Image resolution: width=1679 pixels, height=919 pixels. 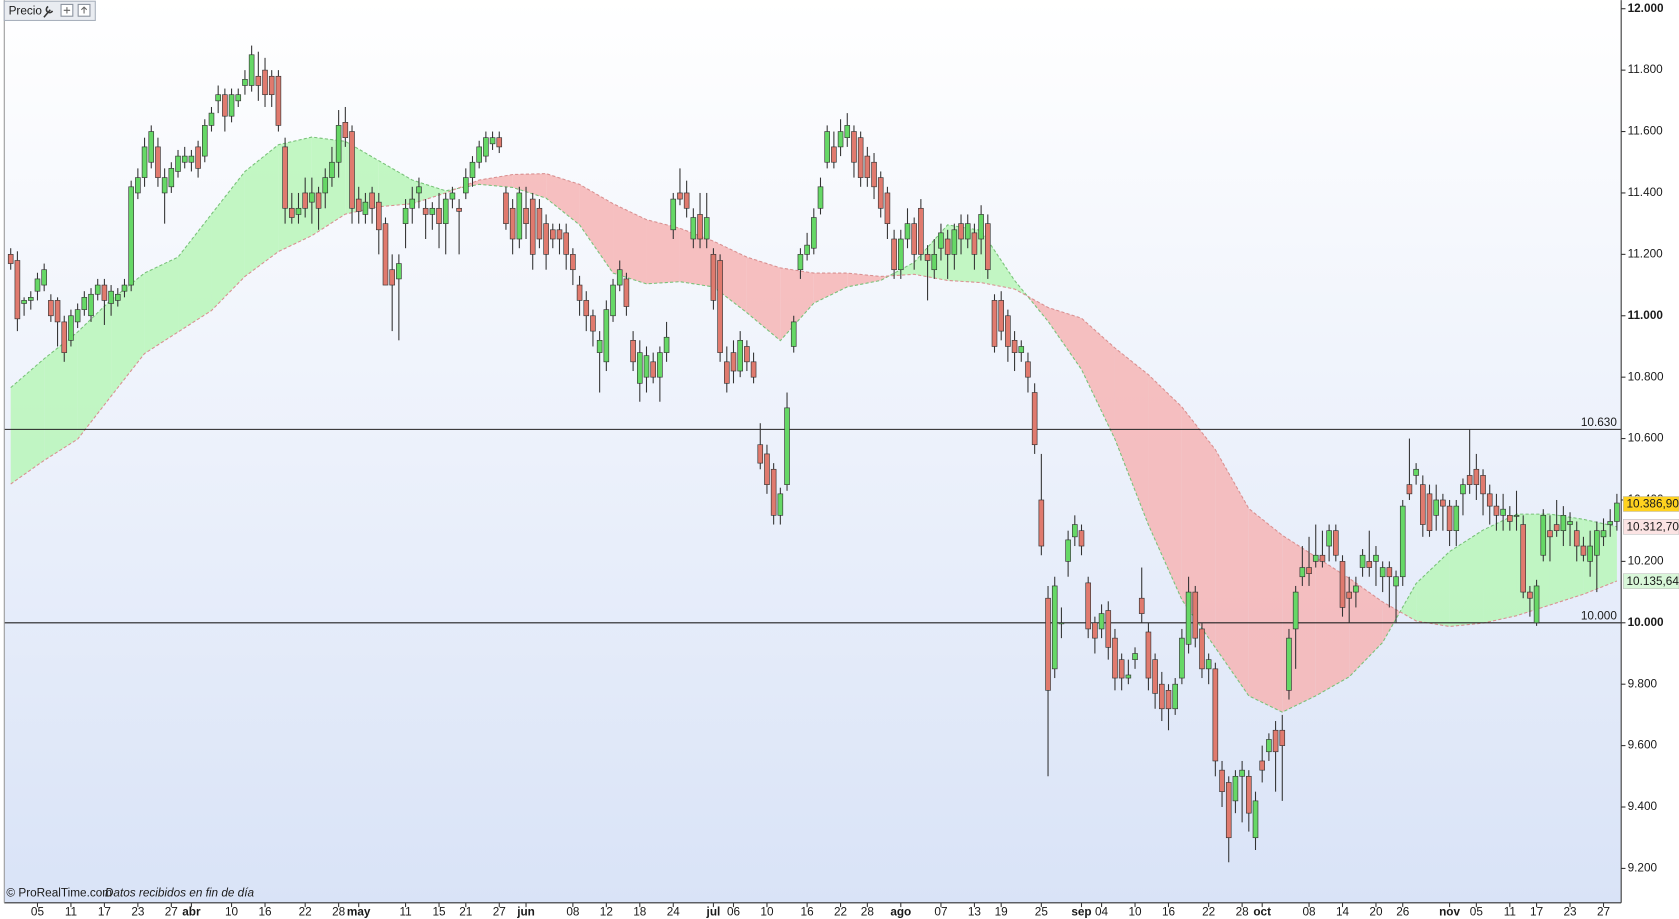 What do you see at coordinates (1081, 912) in the screenshot?
I see `x-tick-label: sep` at bounding box center [1081, 912].